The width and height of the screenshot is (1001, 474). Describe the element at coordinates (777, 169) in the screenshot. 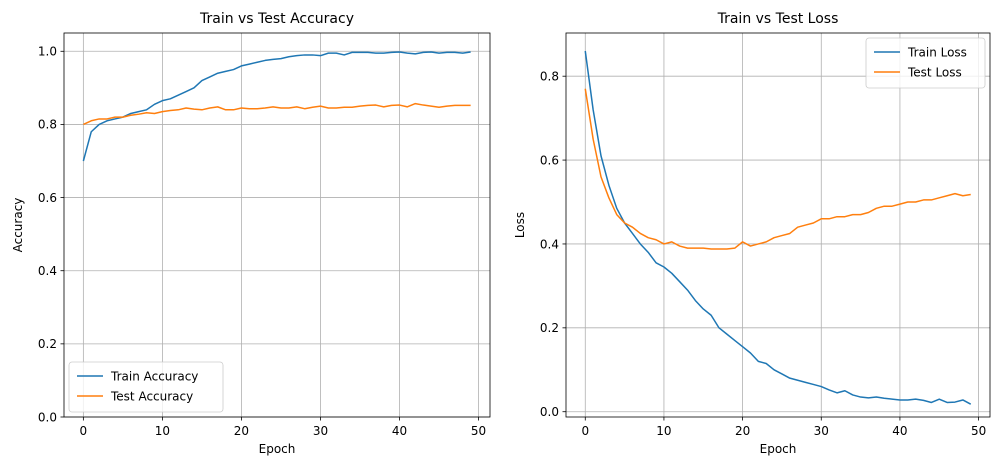

I see `series-line-test-loss` at that location.